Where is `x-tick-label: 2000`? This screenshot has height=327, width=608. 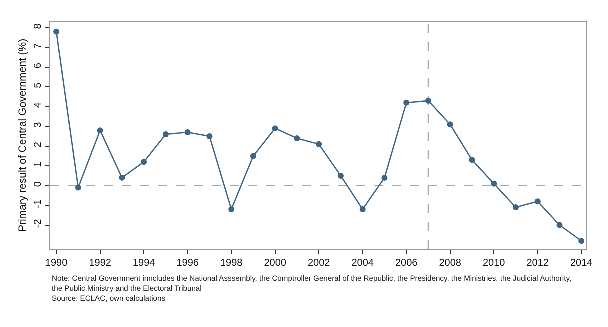 x-tick-label: 2000 is located at coordinates (275, 263).